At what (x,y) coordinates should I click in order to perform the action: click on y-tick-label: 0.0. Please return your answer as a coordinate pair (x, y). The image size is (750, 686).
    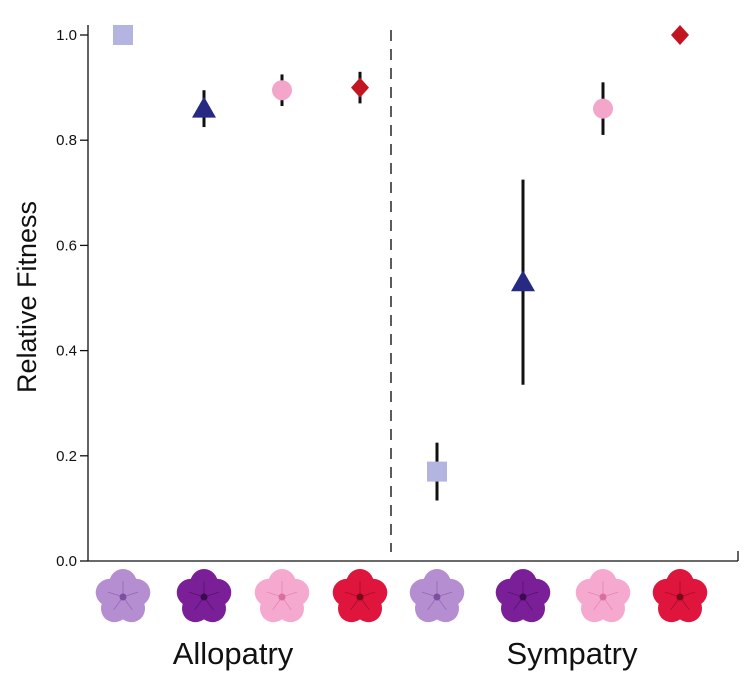
    Looking at the image, I should click on (66, 561).